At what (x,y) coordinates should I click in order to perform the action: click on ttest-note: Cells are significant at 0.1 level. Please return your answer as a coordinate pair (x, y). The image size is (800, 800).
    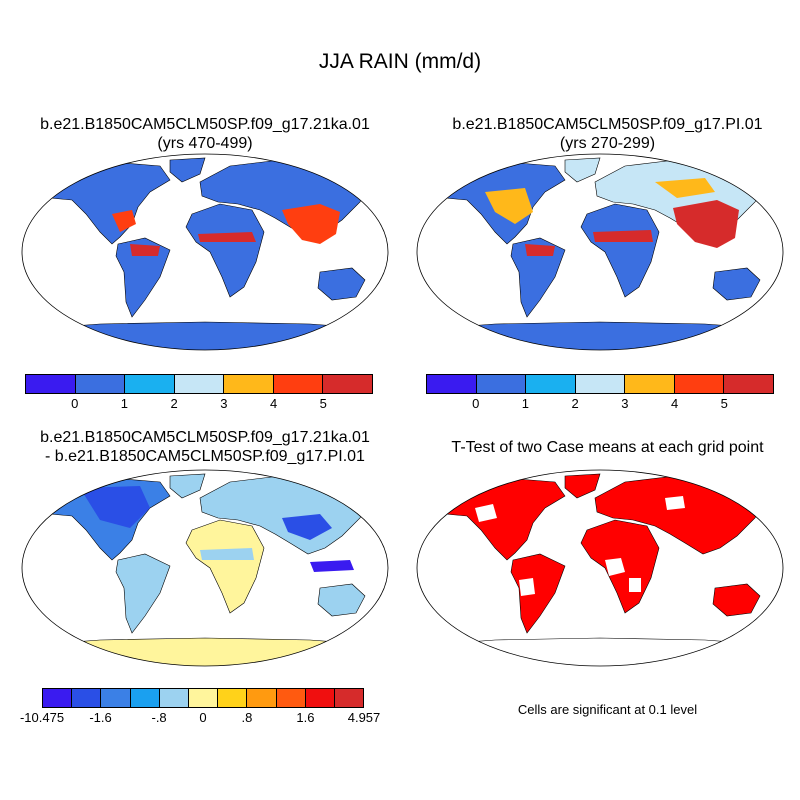
    Looking at the image, I should click on (607, 709).